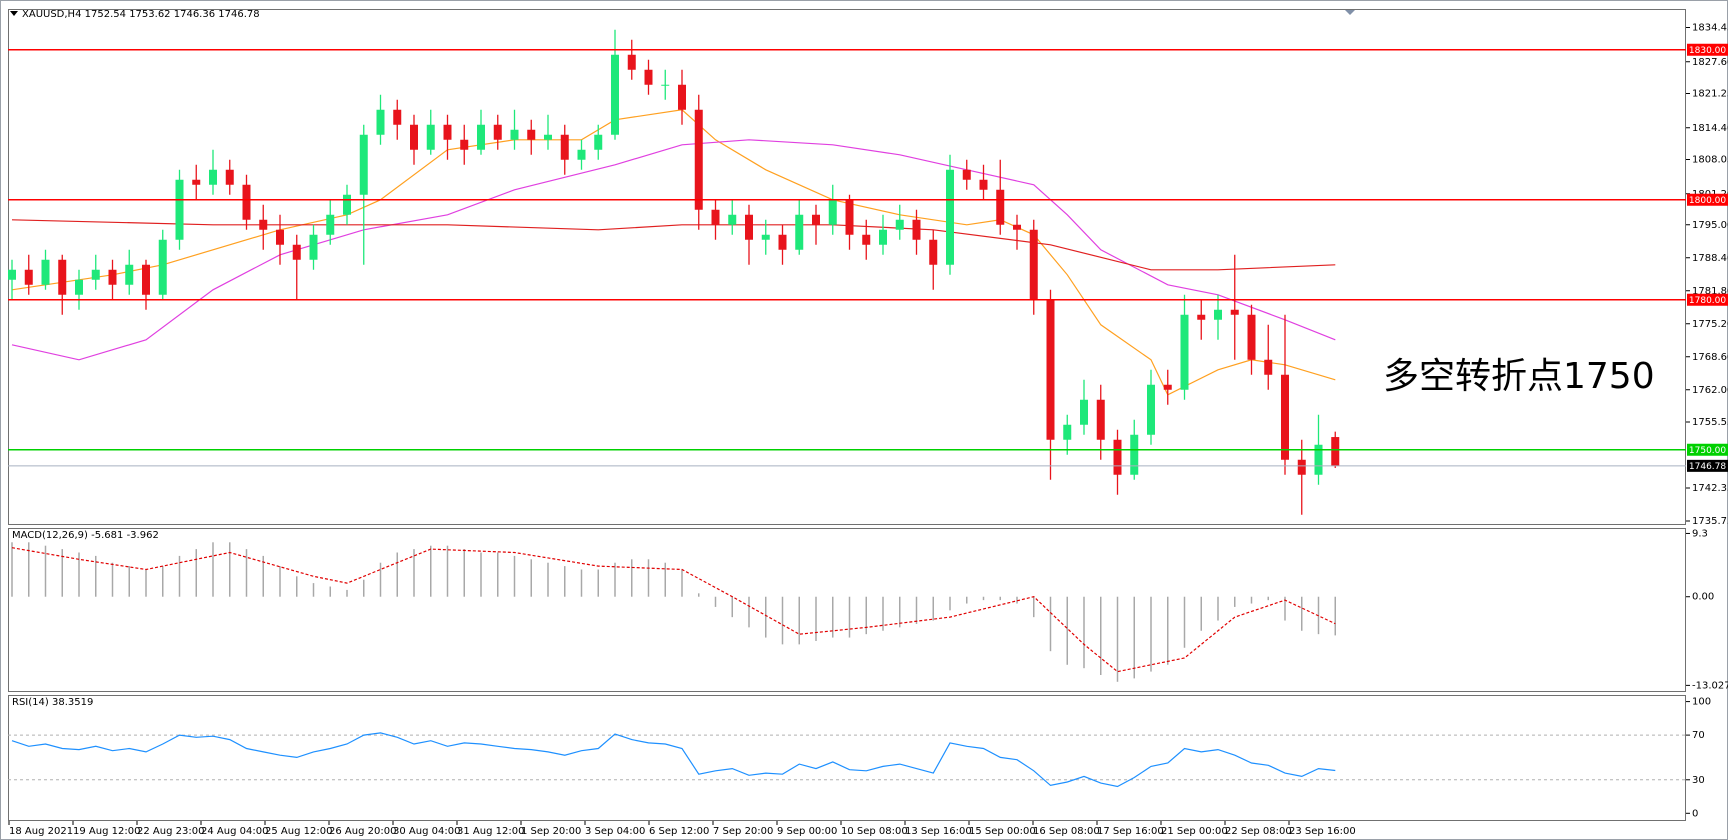 The width and height of the screenshot is (1728, 840). I want to click on level-label: 1750.00, so click(1707, 451).